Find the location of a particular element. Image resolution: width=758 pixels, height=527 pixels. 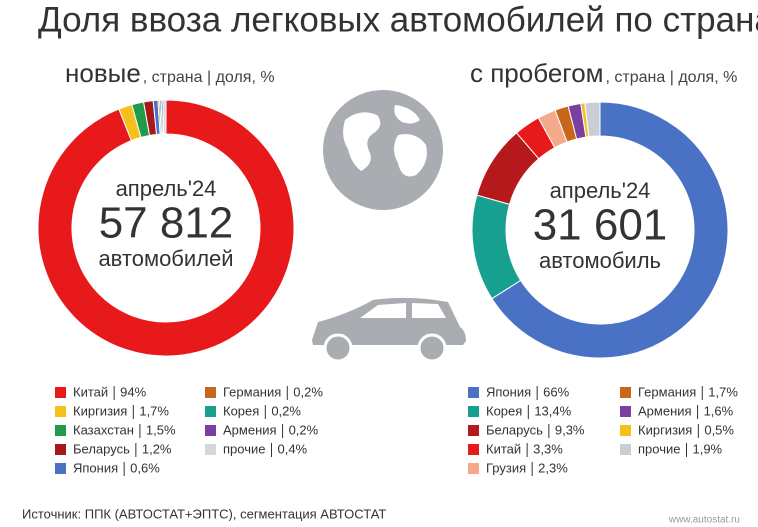

legend-value: 1,5% is located at coordinates (161, 429).